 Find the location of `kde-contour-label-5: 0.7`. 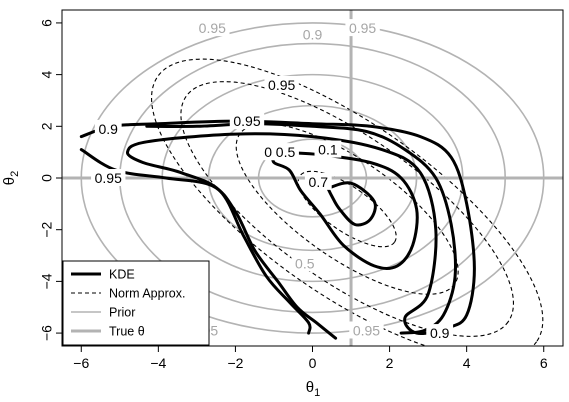

kde-contour-label-5: 0.7 is located at coordinates (319, 182).